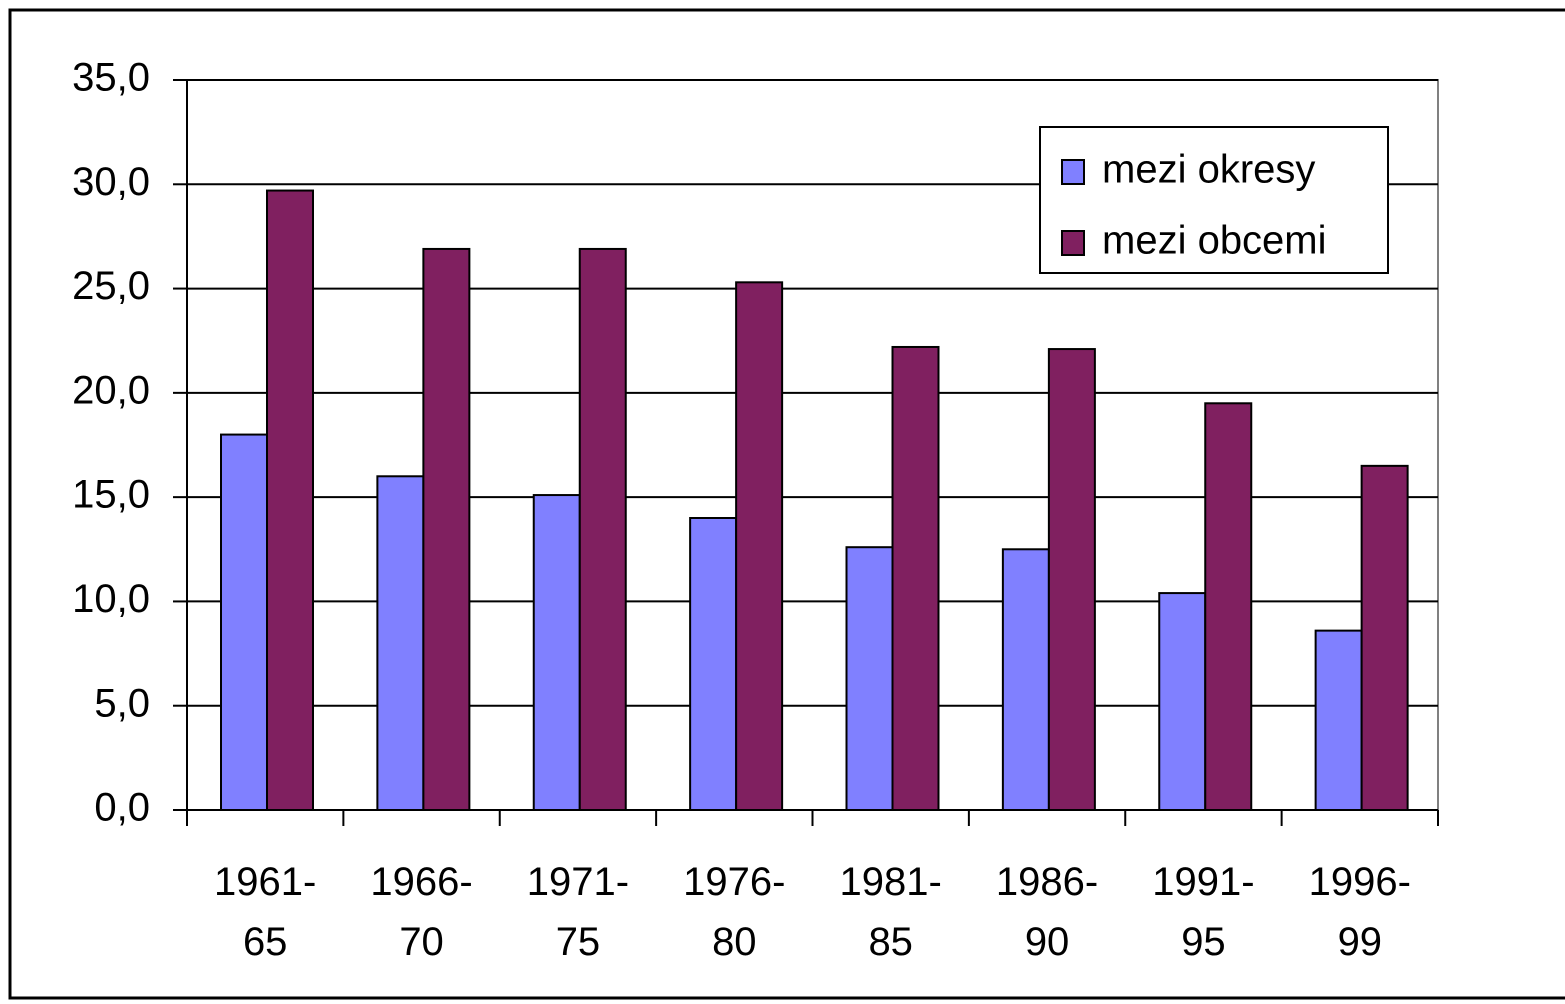 The width and height of the screenshot is (1565, 1004). Describe the element at coordinates (578, 912) in the screenshot. I see `x-tick-label: 1971-75` at that location.